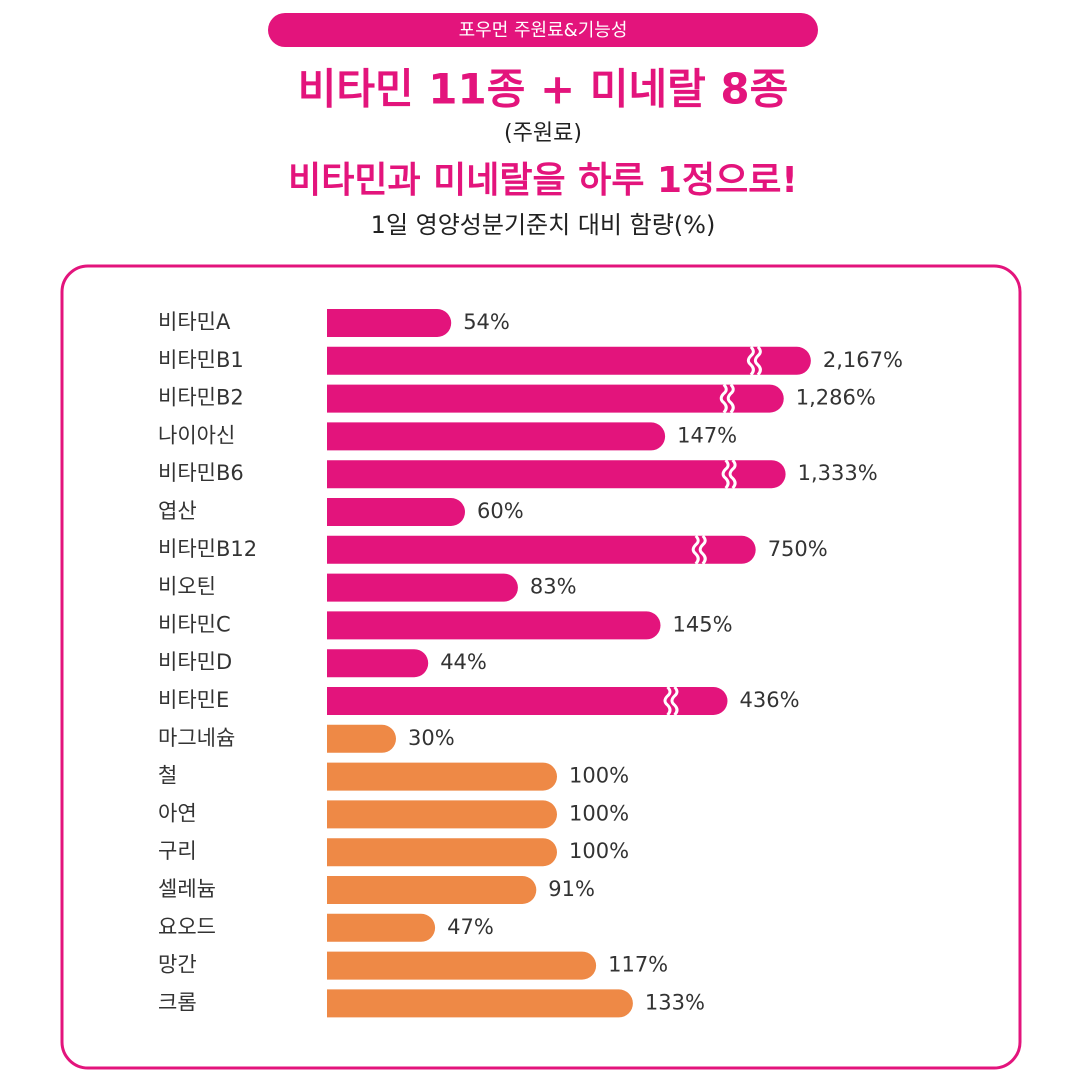  What do you see at coordinates (187, 889) in the screenshot?
I see `category-label: 셀레늄` at bounding box center [187, 889].